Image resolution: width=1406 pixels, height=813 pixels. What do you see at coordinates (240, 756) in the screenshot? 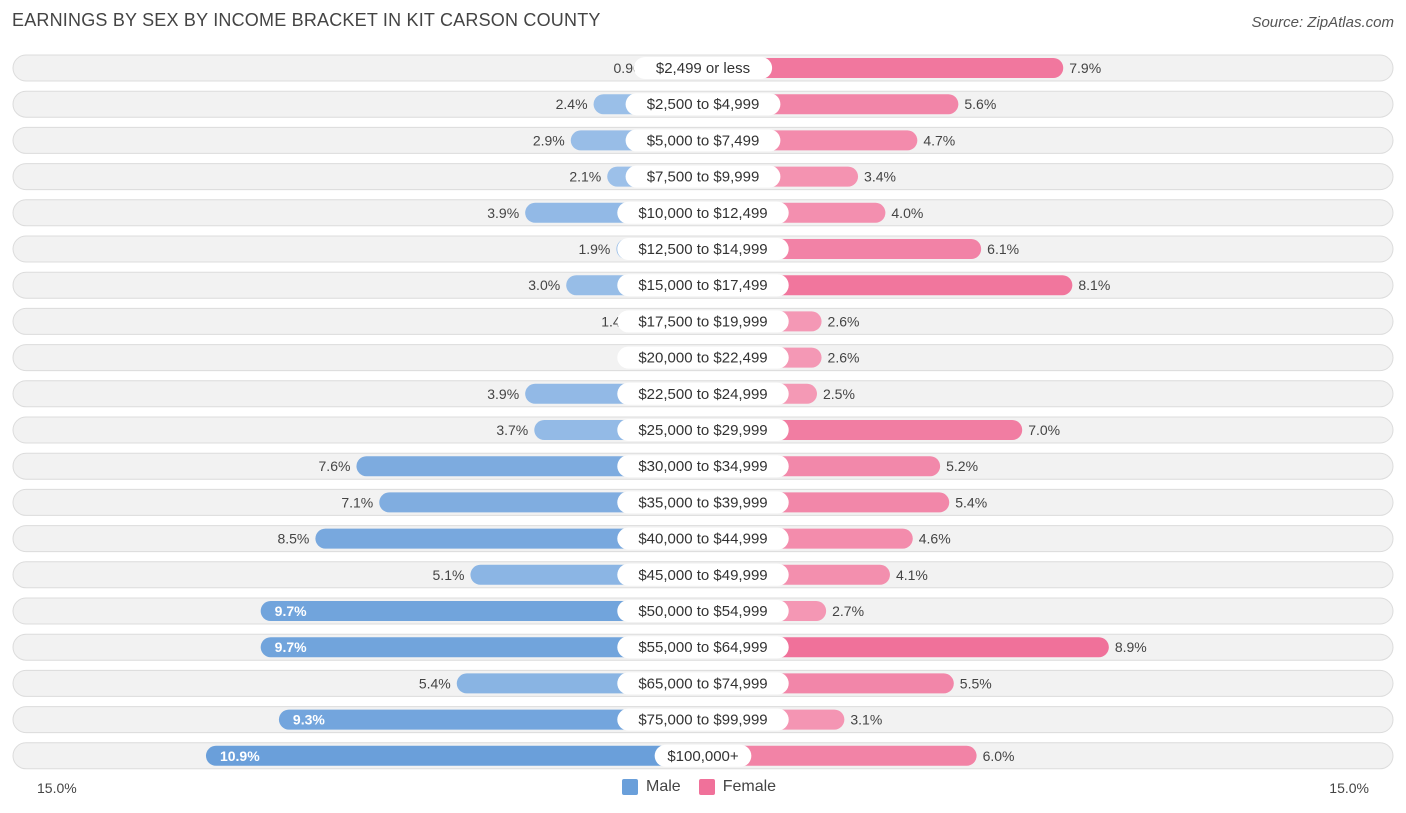
I see `male-value-label: 10.9%` at bounding box center [240, 756].